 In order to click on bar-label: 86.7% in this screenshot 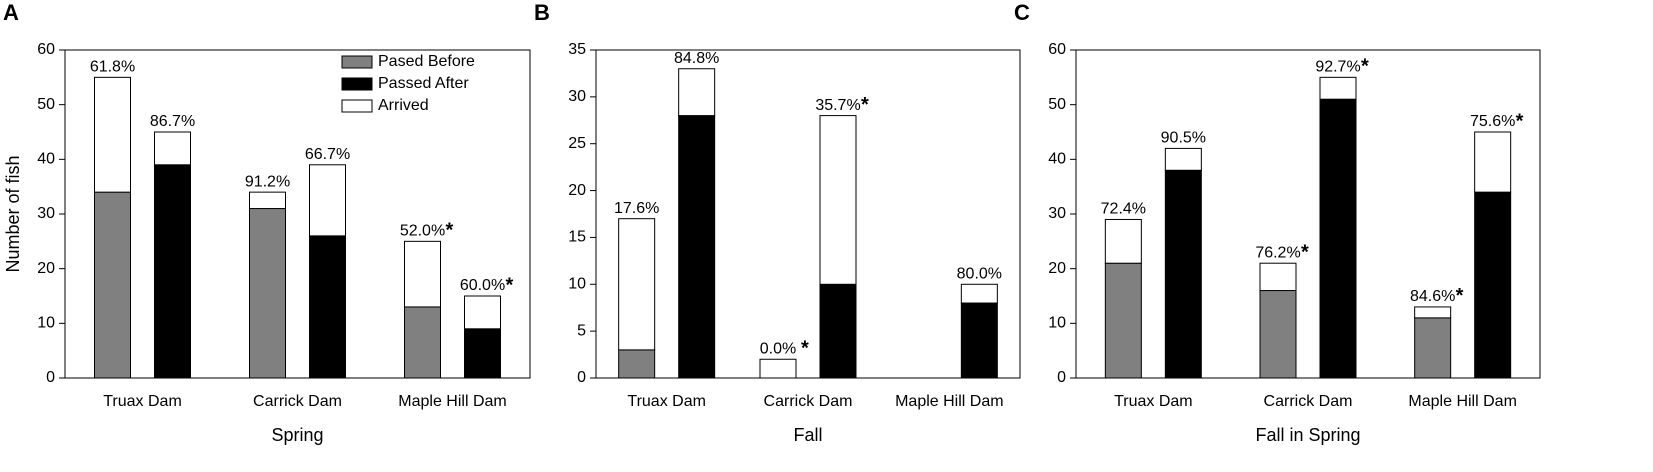, I will do `click(172, 121)`.